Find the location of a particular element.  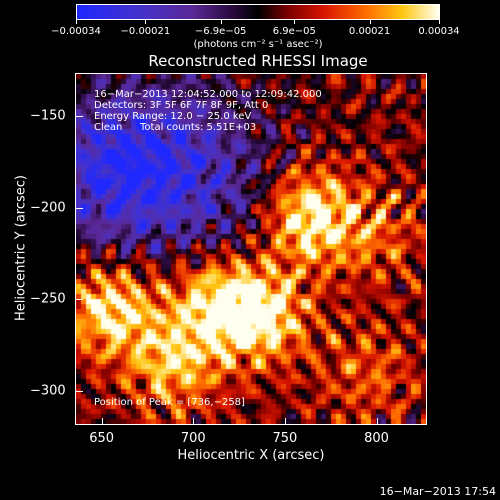

colorbar-tick-label: −0.00034 is located at coordinates (76, 31).